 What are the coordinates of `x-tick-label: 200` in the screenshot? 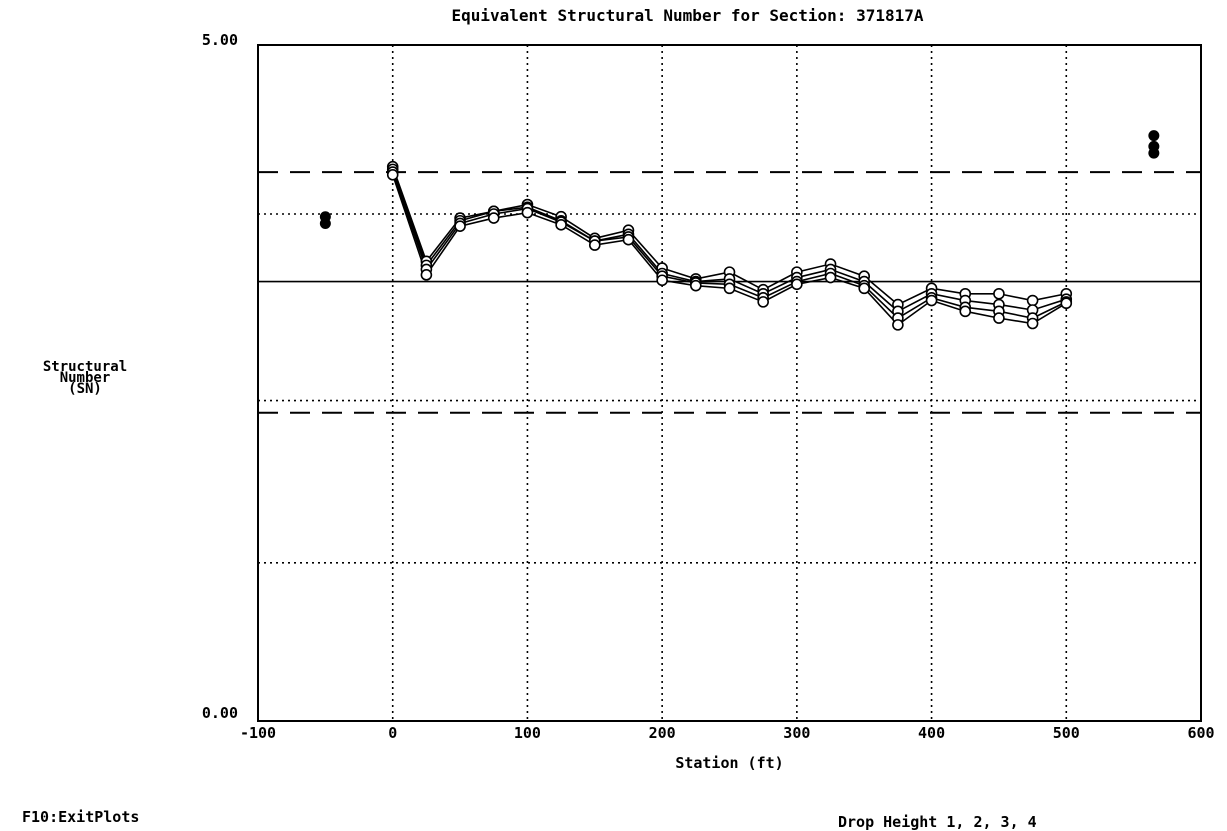 It's located at (662, 733).